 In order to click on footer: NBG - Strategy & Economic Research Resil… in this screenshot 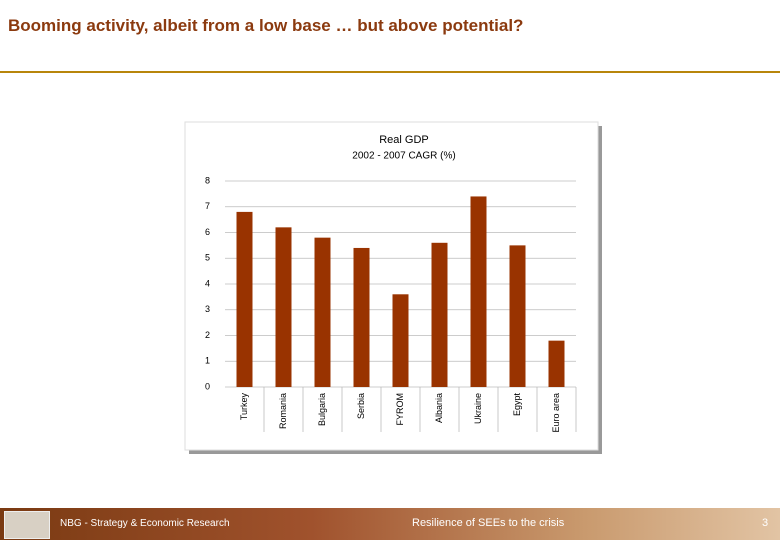, I will do `click(390, 524)`.